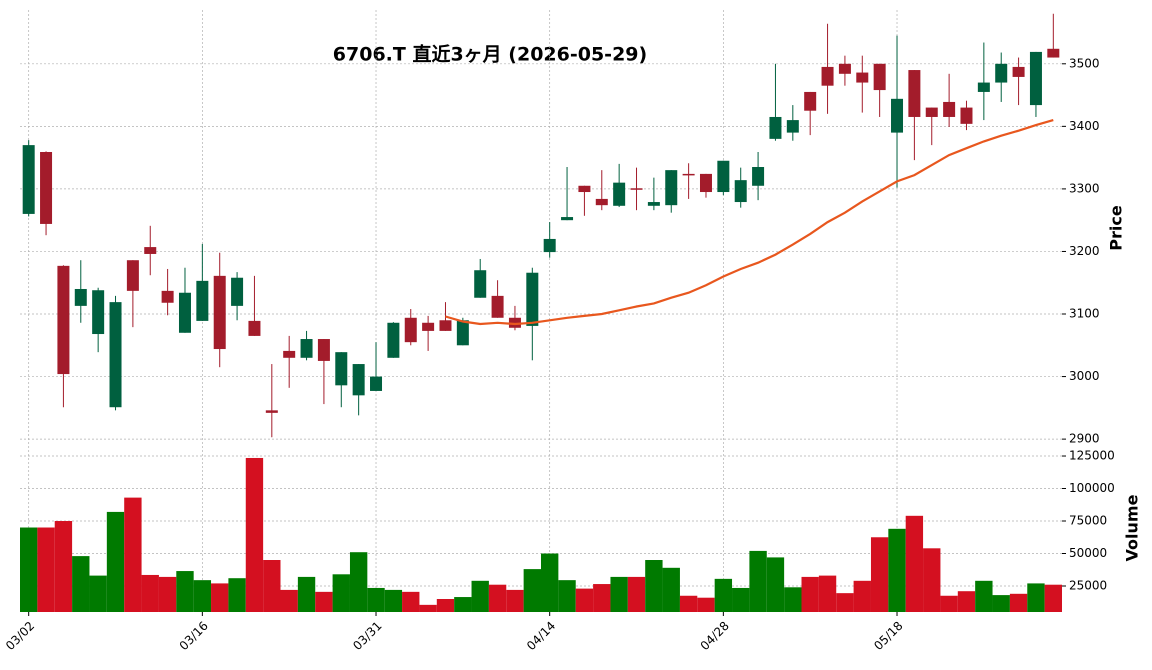  Describe the element at coordinates (1084, 188) in the screenshot. I see `y-tick-label: 3300` at that location.